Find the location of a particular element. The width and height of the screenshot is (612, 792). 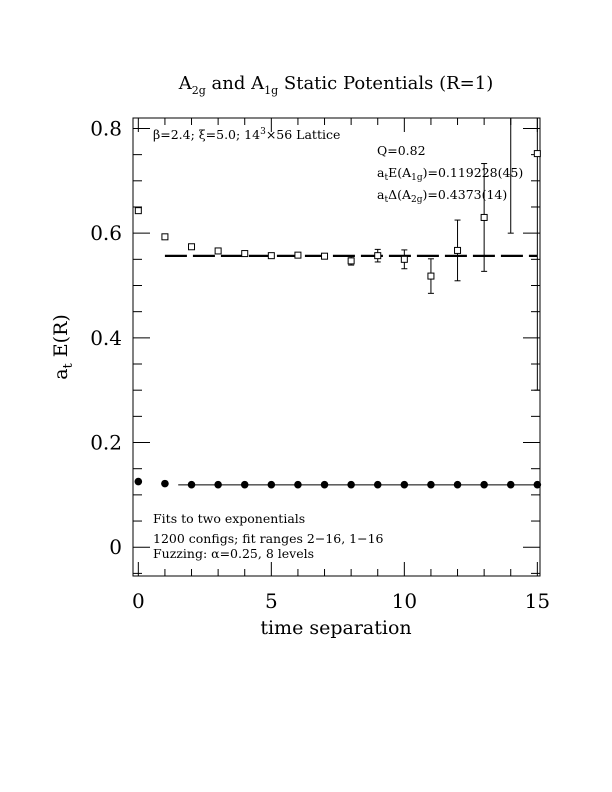

q-annotation: Q=0.82 is located at coordinates (401, 150).